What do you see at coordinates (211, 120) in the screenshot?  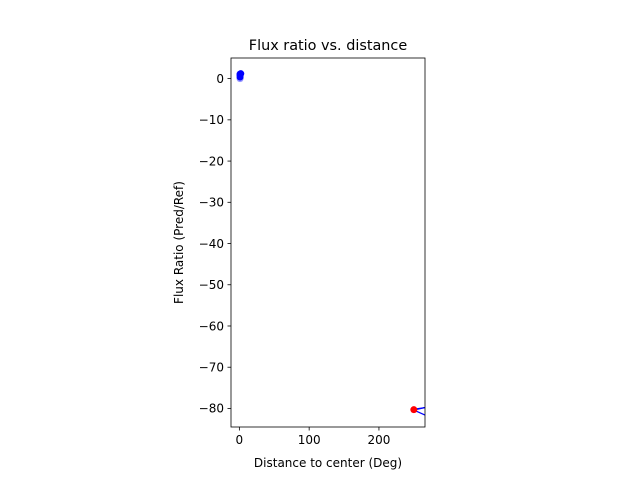 I see `y-tick-label-1: −10` at bounding box center [211, 120].